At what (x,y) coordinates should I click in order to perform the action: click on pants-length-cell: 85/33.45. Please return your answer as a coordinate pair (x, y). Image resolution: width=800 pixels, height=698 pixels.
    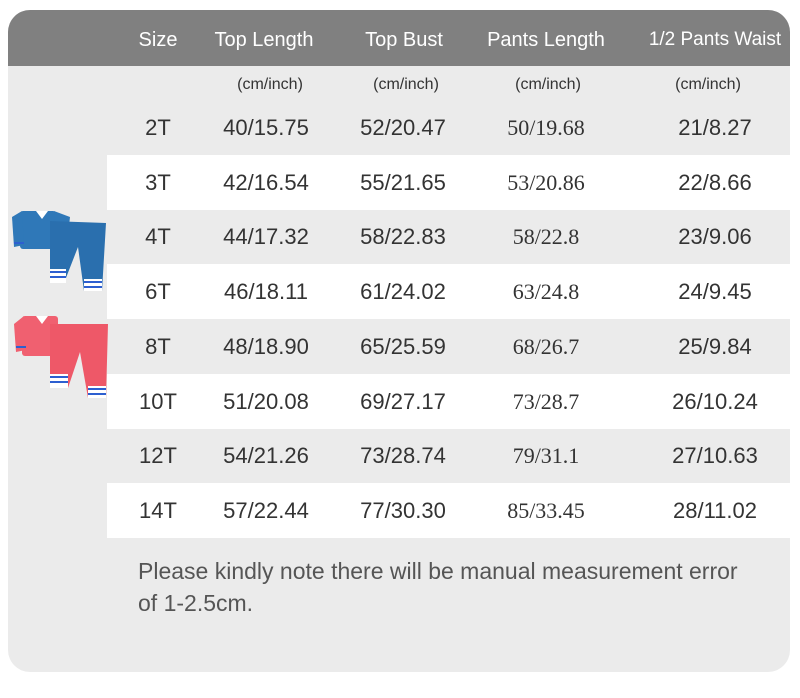
    Looking at the image, I should click on (546, 510).